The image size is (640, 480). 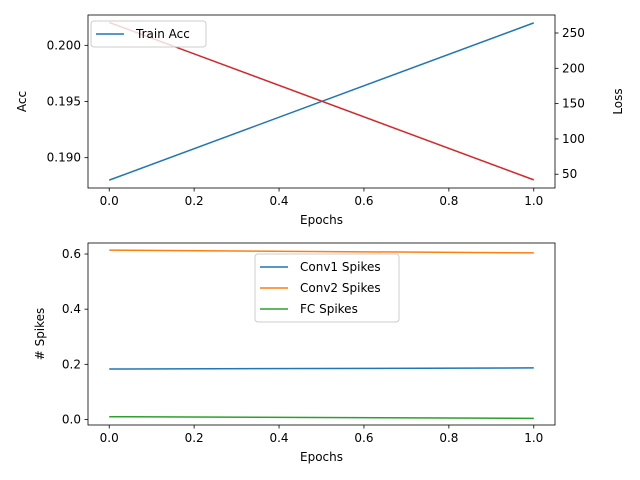 I want to click on y2-axis-label: Loss, so click(x=618, y=101).